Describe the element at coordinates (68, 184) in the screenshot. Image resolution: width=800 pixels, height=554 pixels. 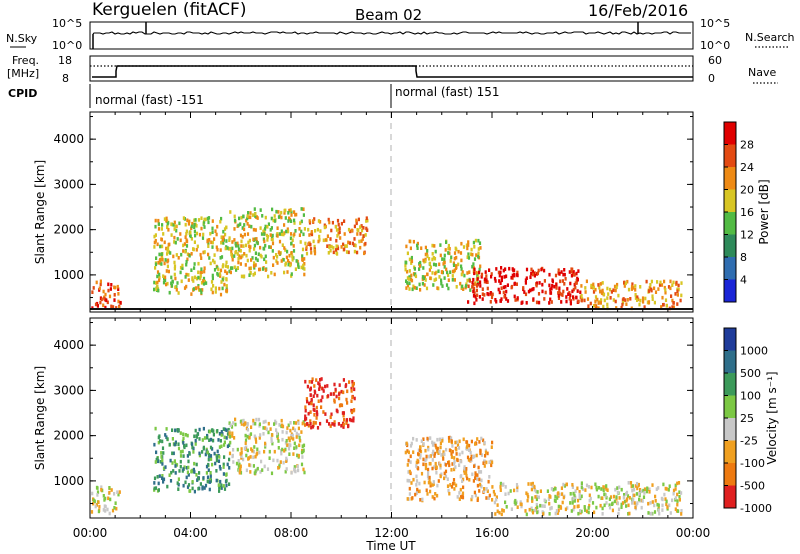
I see `power-ytick-label: 3000` at that location.